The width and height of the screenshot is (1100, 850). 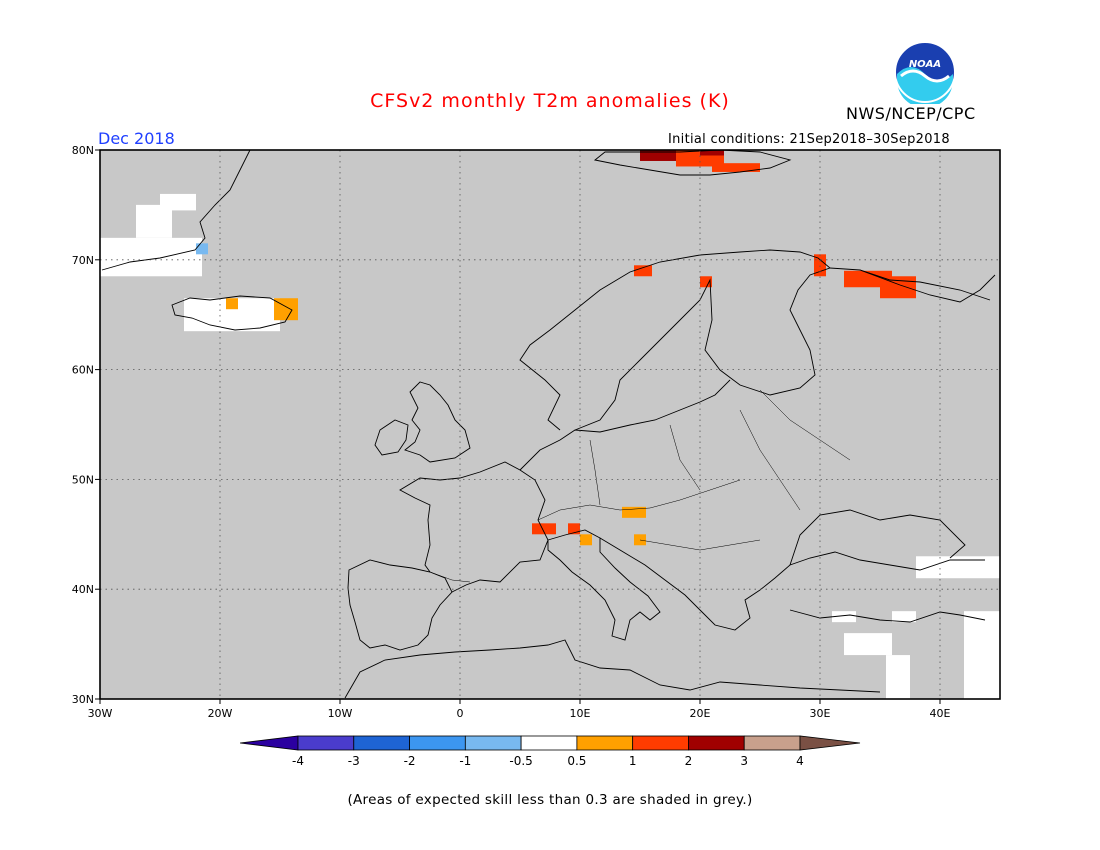 I want to click on initial-conditions: Initial conditions: 21Sep2018–30Sep2018, so click(x=809, y=139).